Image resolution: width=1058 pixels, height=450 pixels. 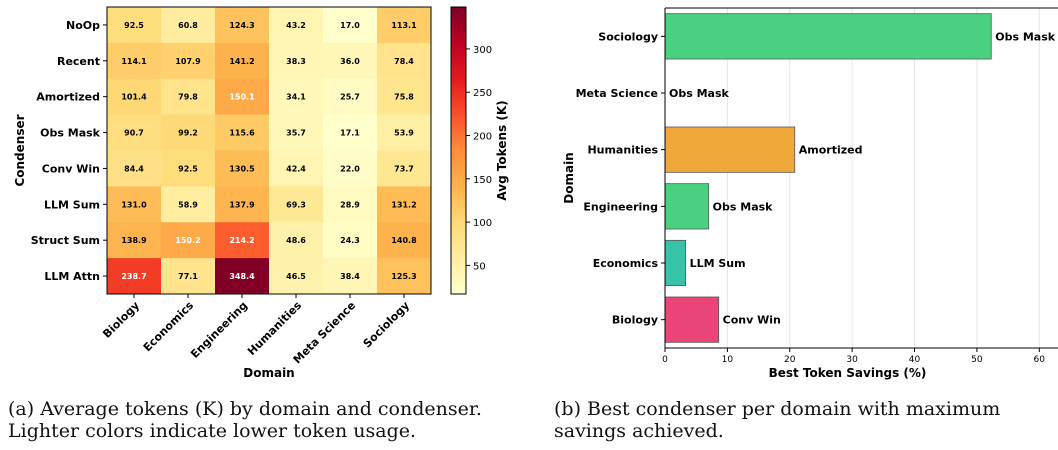 I want to click on heatmap-cell-label: 46.5, so click(x=296, y=276).